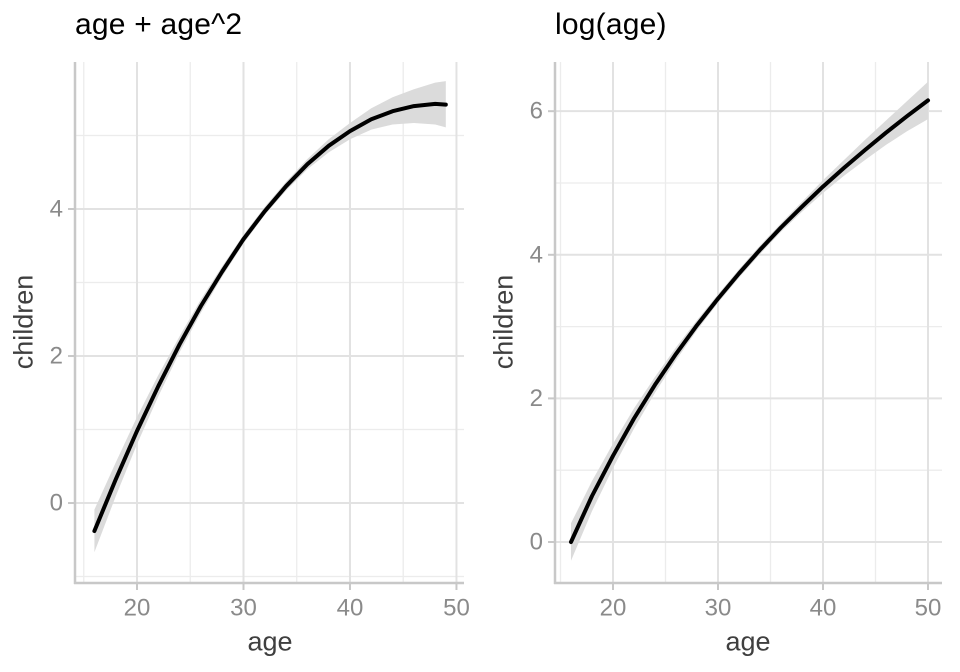 The width and height of the screenshot is (960, 672). I want to click on y-axis-title-left: children, so click(23, 322).